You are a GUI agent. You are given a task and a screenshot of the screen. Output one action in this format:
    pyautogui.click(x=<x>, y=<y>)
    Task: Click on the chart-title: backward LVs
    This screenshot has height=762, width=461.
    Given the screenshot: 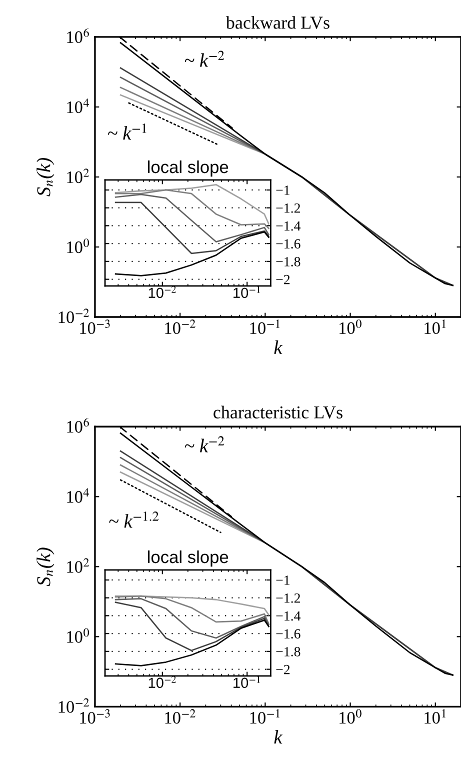 What is the action you would take?
    pyautogui.click(x=278, y=22)
    